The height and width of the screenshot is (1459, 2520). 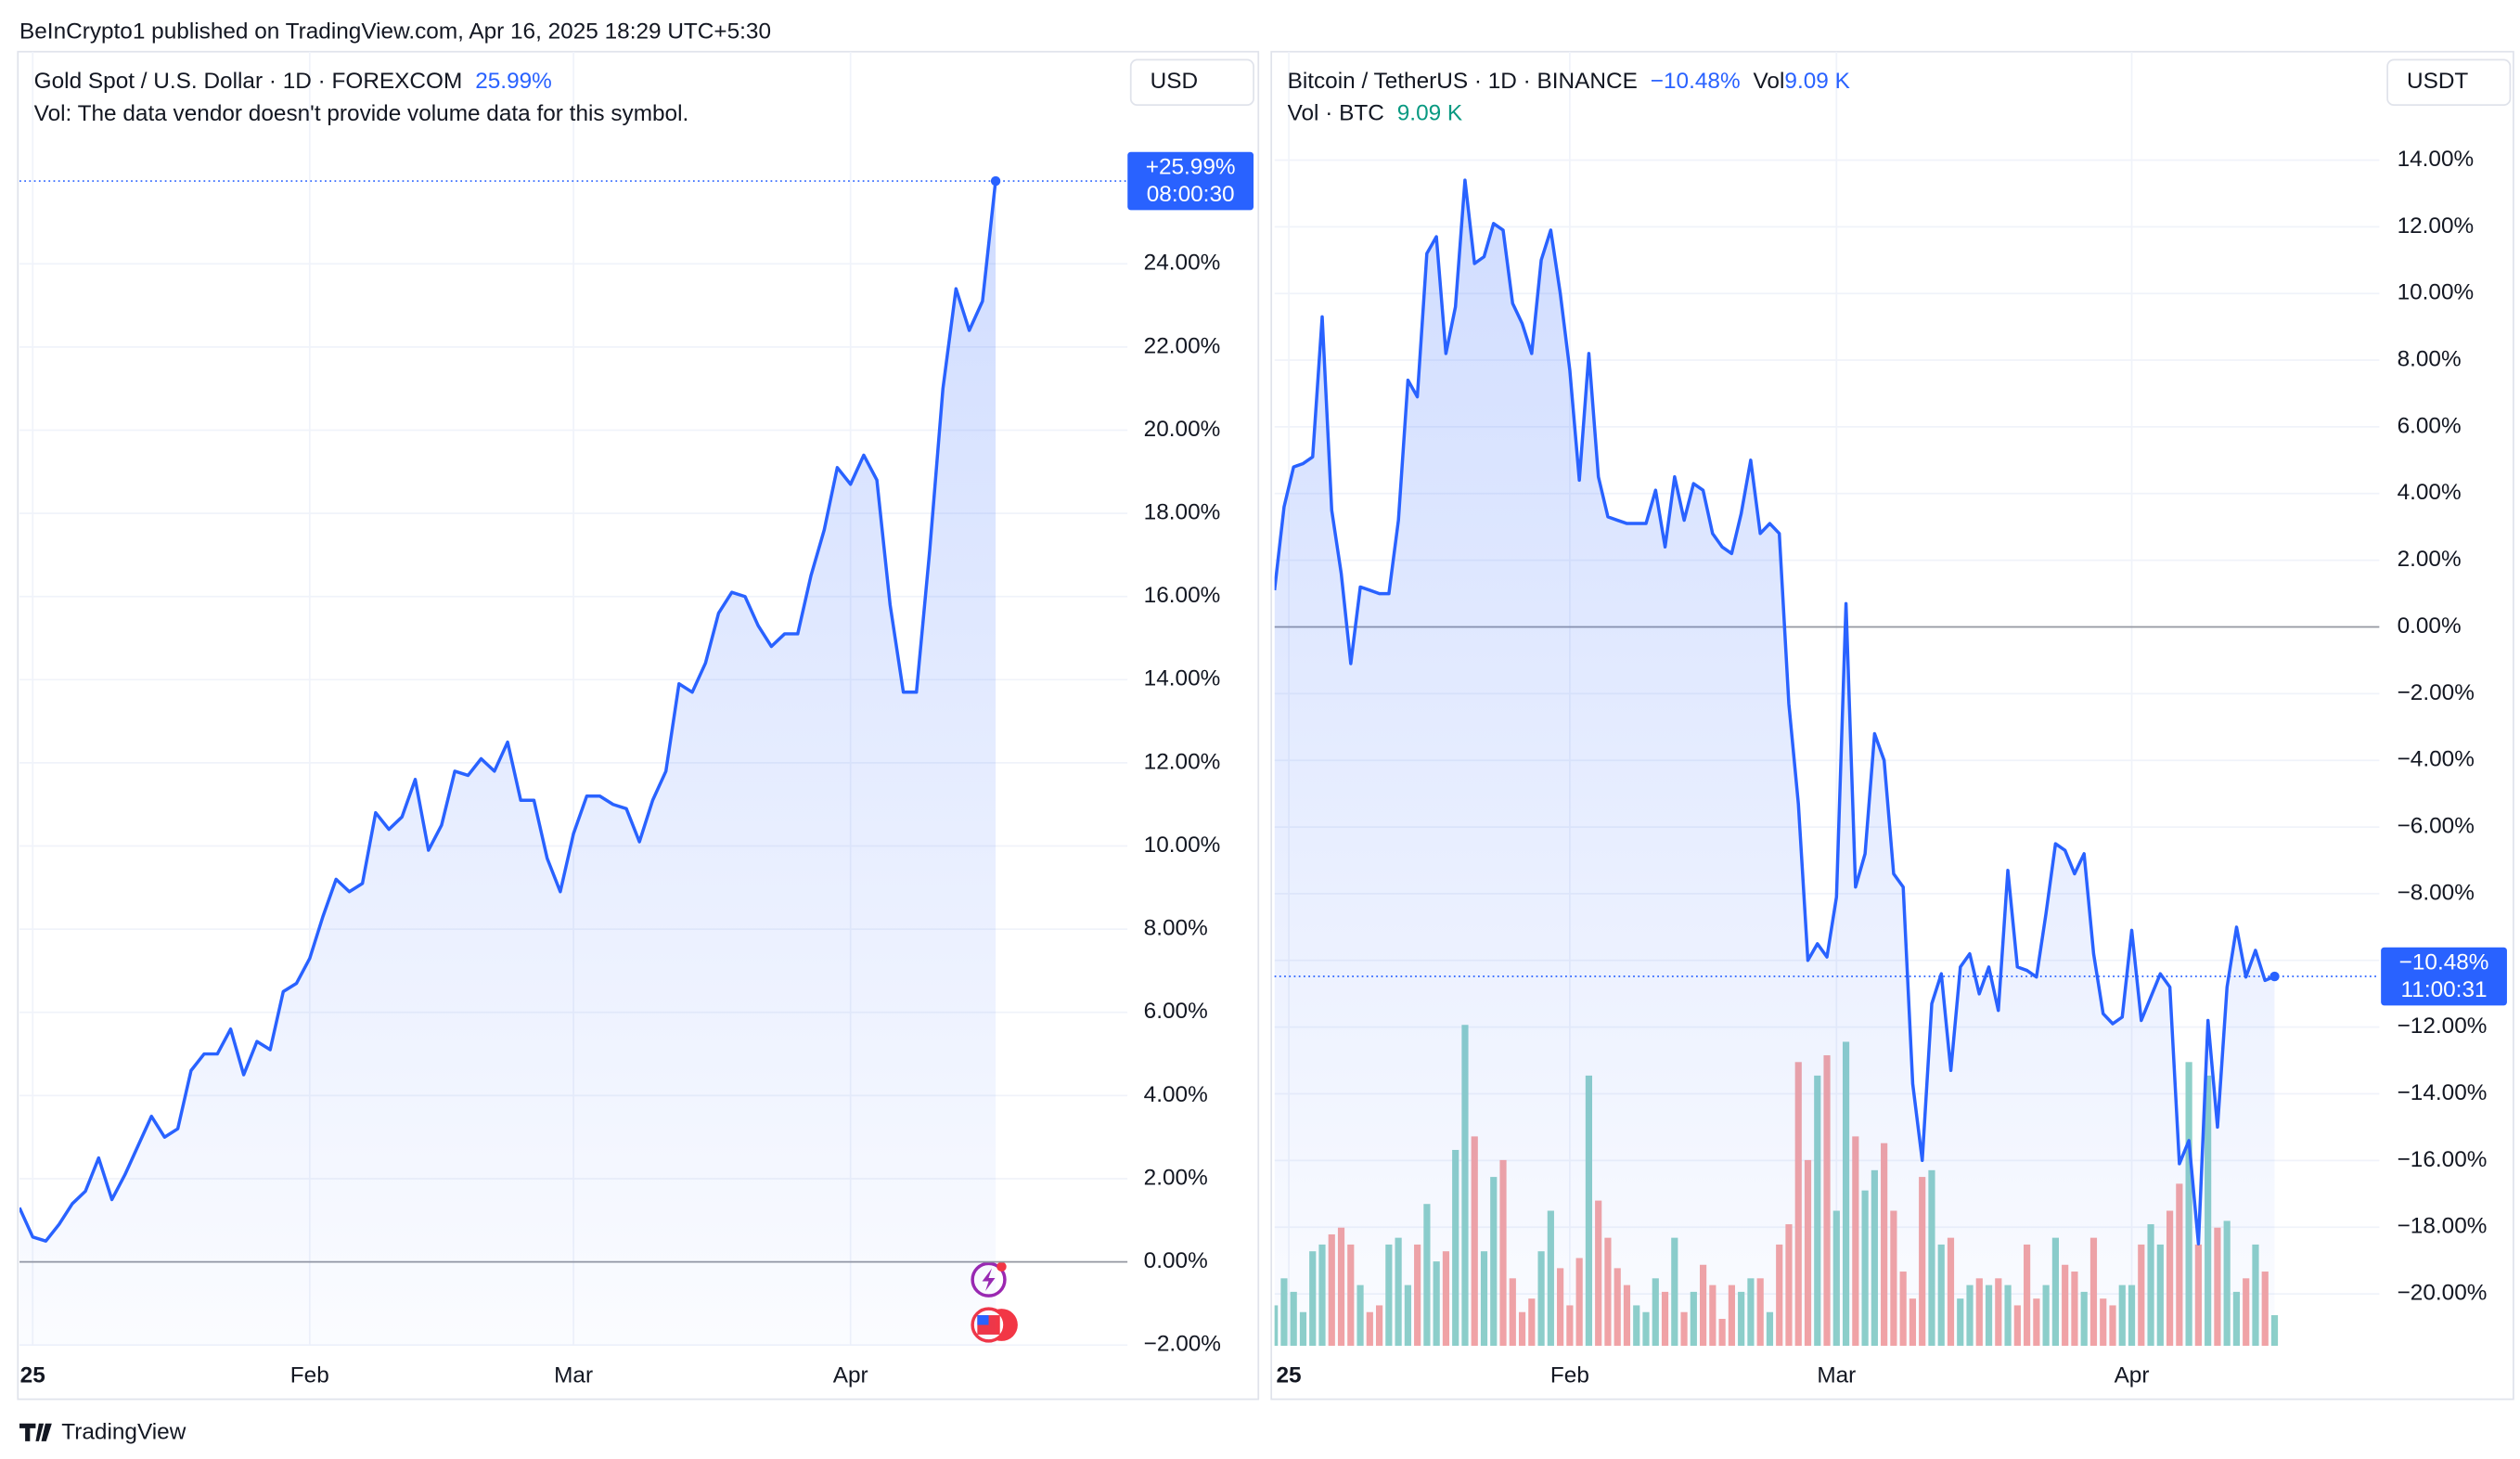 I want to click on currency: USD, so click(x=1174, y=82).